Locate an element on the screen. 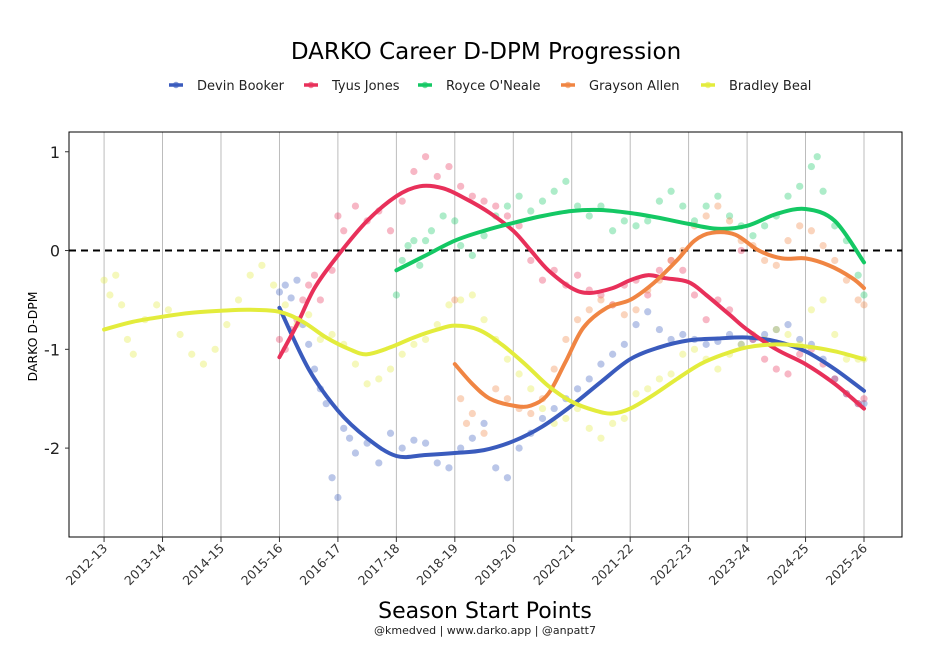  legend-item-devin-booker: Devin Booker is located at coordinates (227, 86).